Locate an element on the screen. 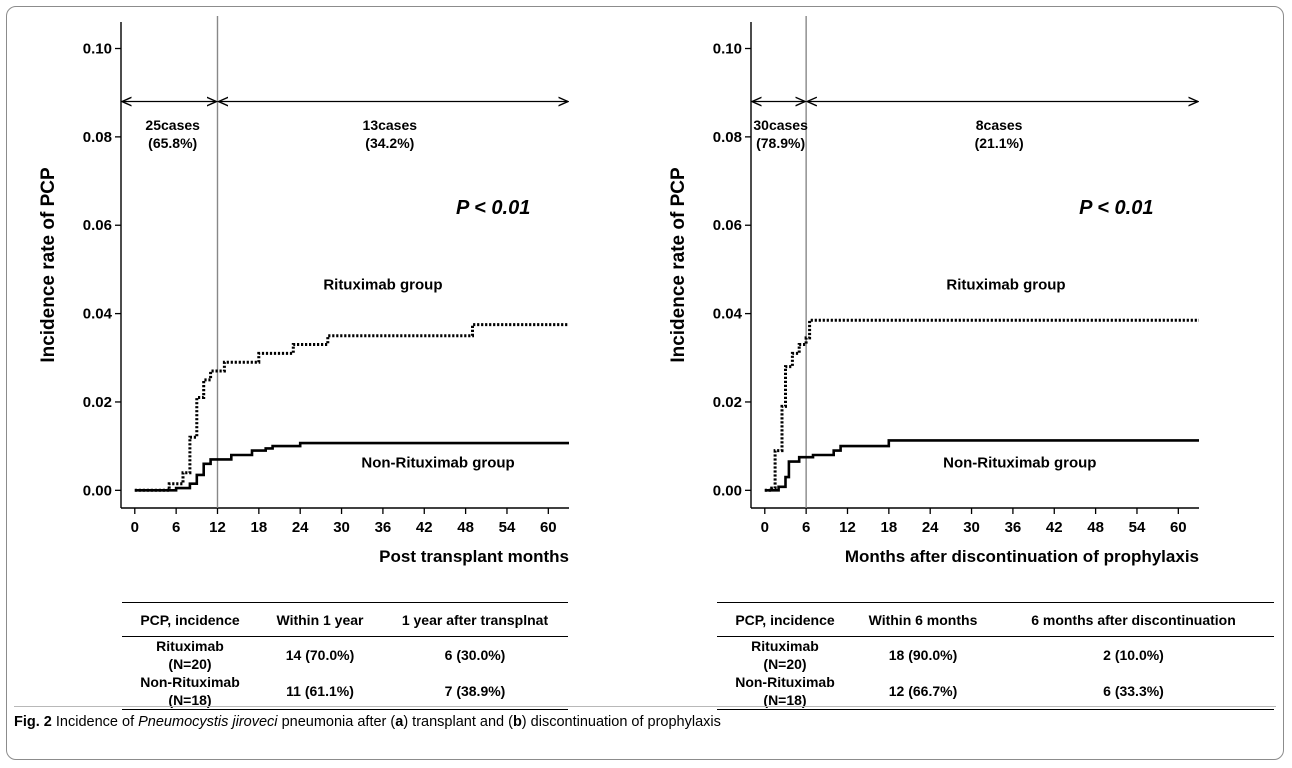  left-cases-label: 25cases is located at coordinates (172, 125).